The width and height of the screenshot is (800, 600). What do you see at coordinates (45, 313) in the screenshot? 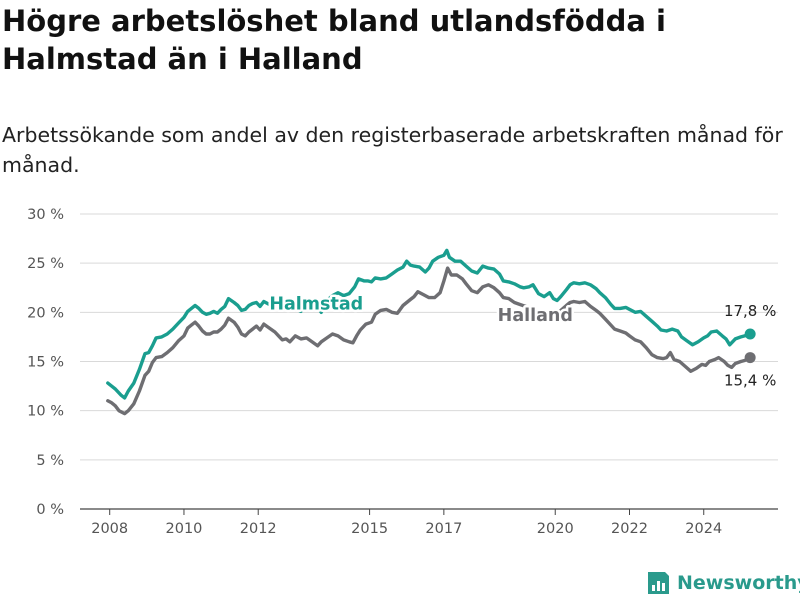
I see `y-tick-label: 20 %` at bounding box center [45, 313].